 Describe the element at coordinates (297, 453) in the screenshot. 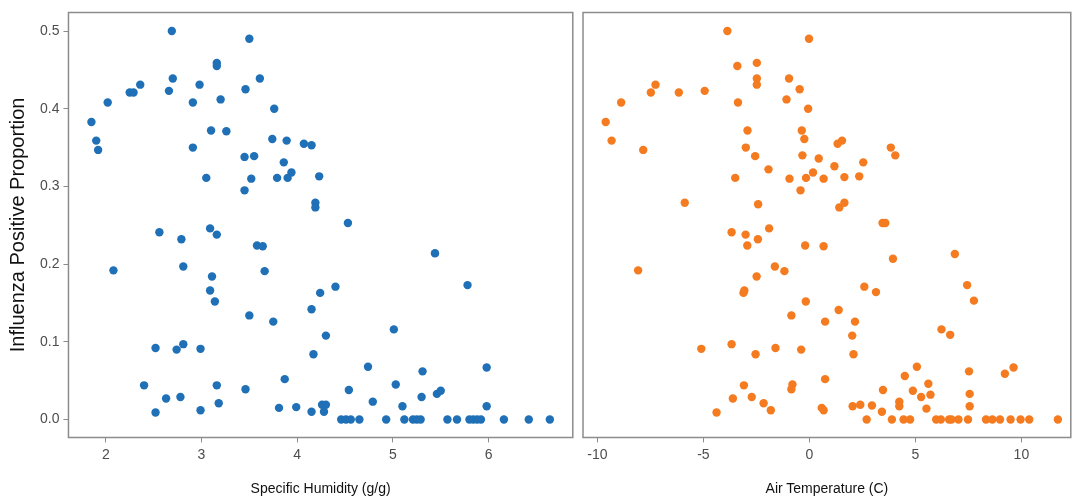

I see `x-tick-label: 4` at that location.